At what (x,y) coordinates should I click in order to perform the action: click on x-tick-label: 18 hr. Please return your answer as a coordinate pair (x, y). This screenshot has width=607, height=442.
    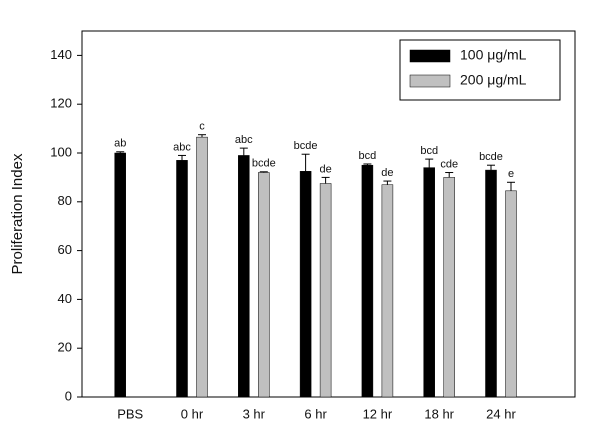
    Looking at the image, I should click on (439, 413).